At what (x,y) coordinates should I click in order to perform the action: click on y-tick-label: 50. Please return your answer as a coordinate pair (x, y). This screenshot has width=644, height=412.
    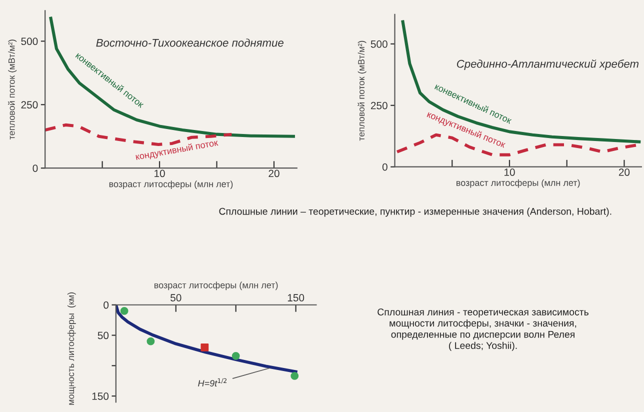
    Looking at the image, I should click on (103, 336).